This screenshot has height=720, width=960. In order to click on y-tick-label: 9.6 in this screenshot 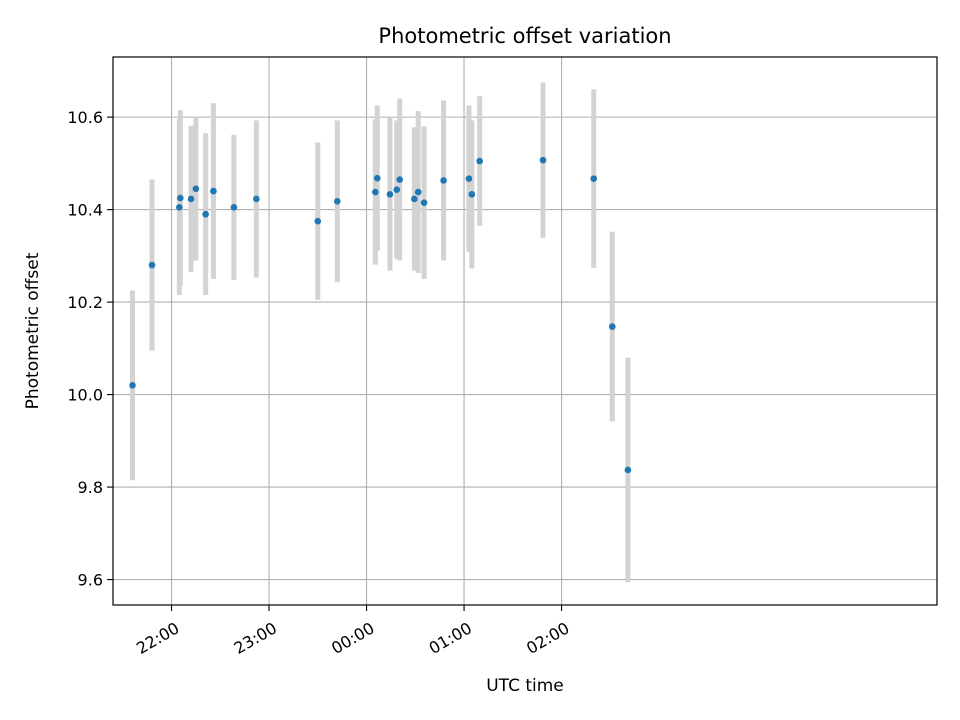, I will do `click(90, 580)`.